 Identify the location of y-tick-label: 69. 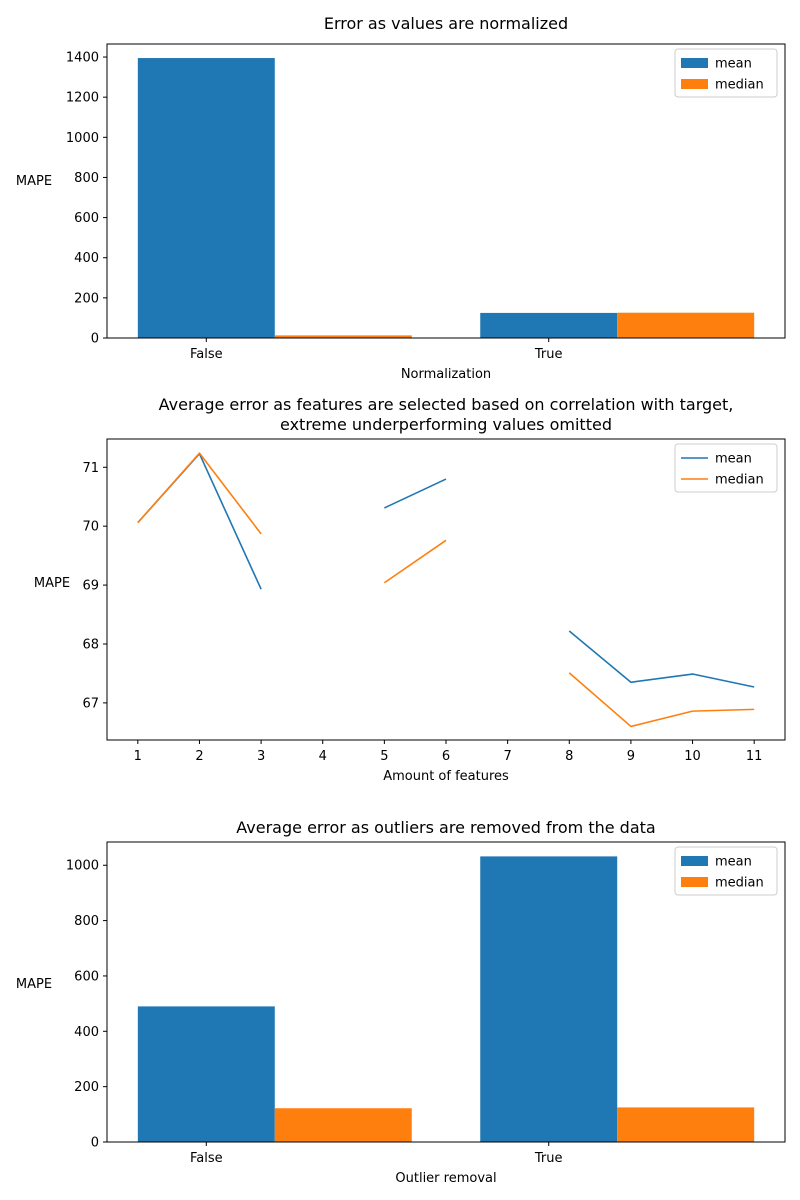
(90, 586).